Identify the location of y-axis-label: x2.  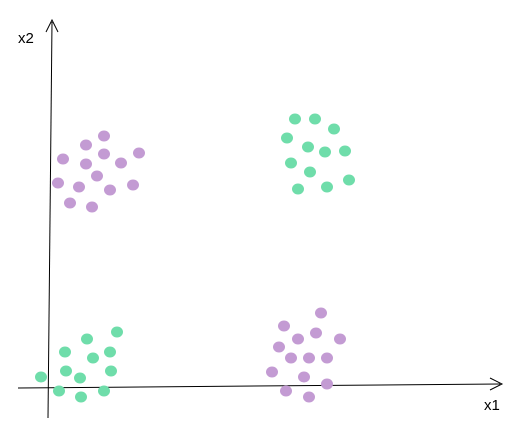
(26, 38).